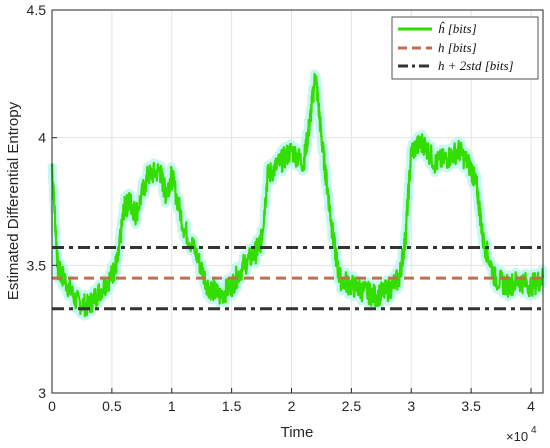 The height and width of the screenshot is (448, 550). What do you see at coordinates (37, 265) in the screenshot?
I see `y-tick-label: 3.5` at bounding box center [37, 265].